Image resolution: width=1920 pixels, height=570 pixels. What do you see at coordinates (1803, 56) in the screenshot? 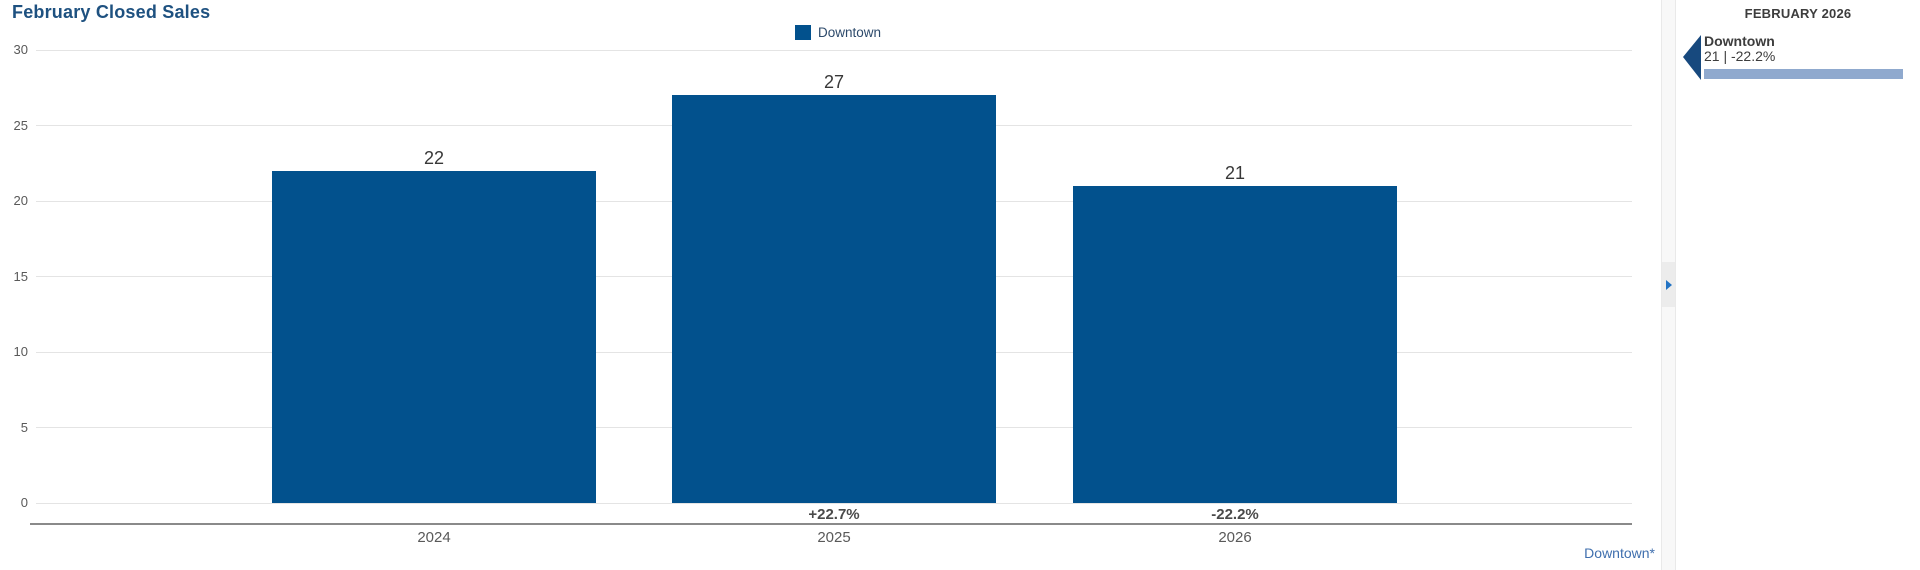
I see `entry-body: Downtown 21 | -22.2%` at bounding box center [1803, 56].